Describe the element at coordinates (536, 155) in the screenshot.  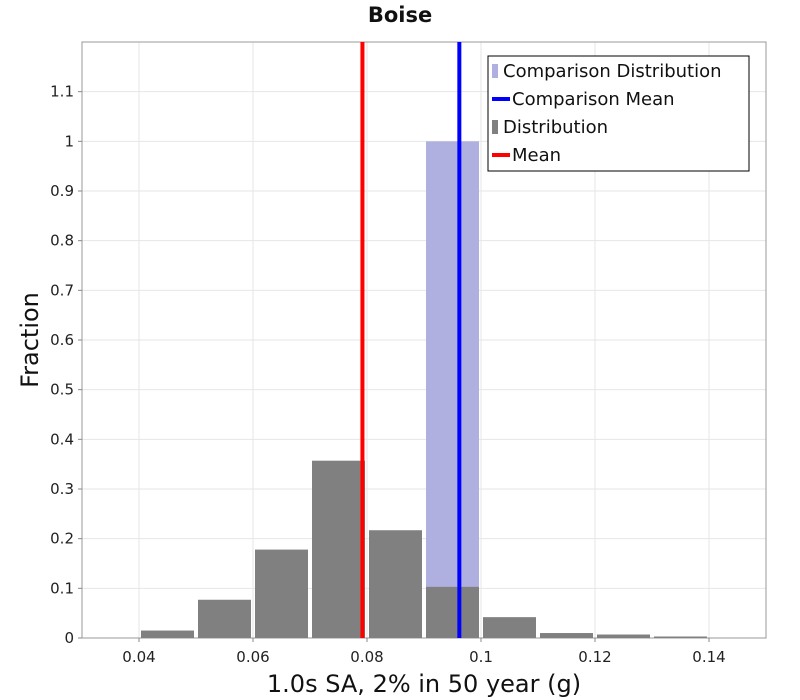
I see `legend-label: Mean` at that location.